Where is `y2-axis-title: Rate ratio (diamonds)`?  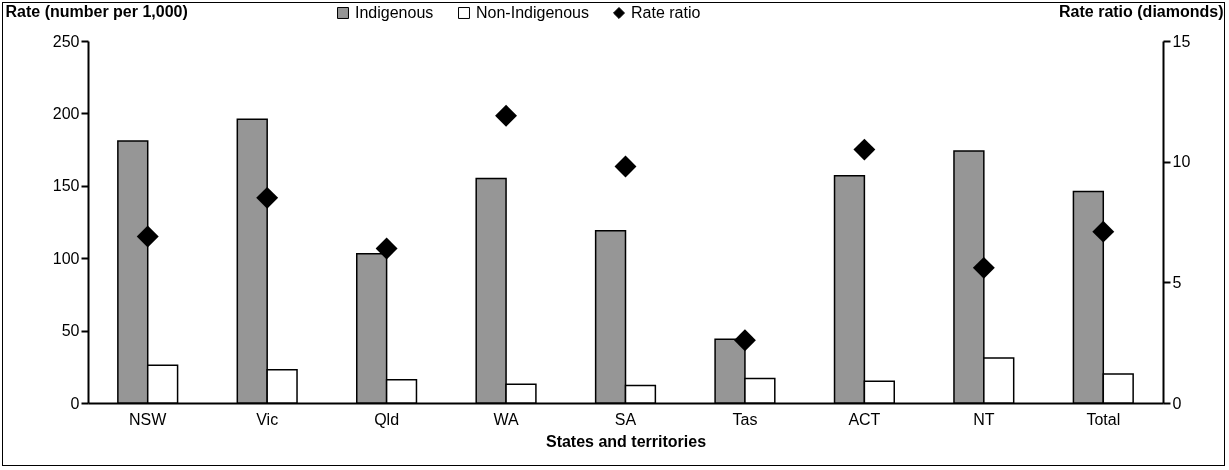
y2-axis-title: Rate ratio (diamonds) is located at coordinates (1141, 11).